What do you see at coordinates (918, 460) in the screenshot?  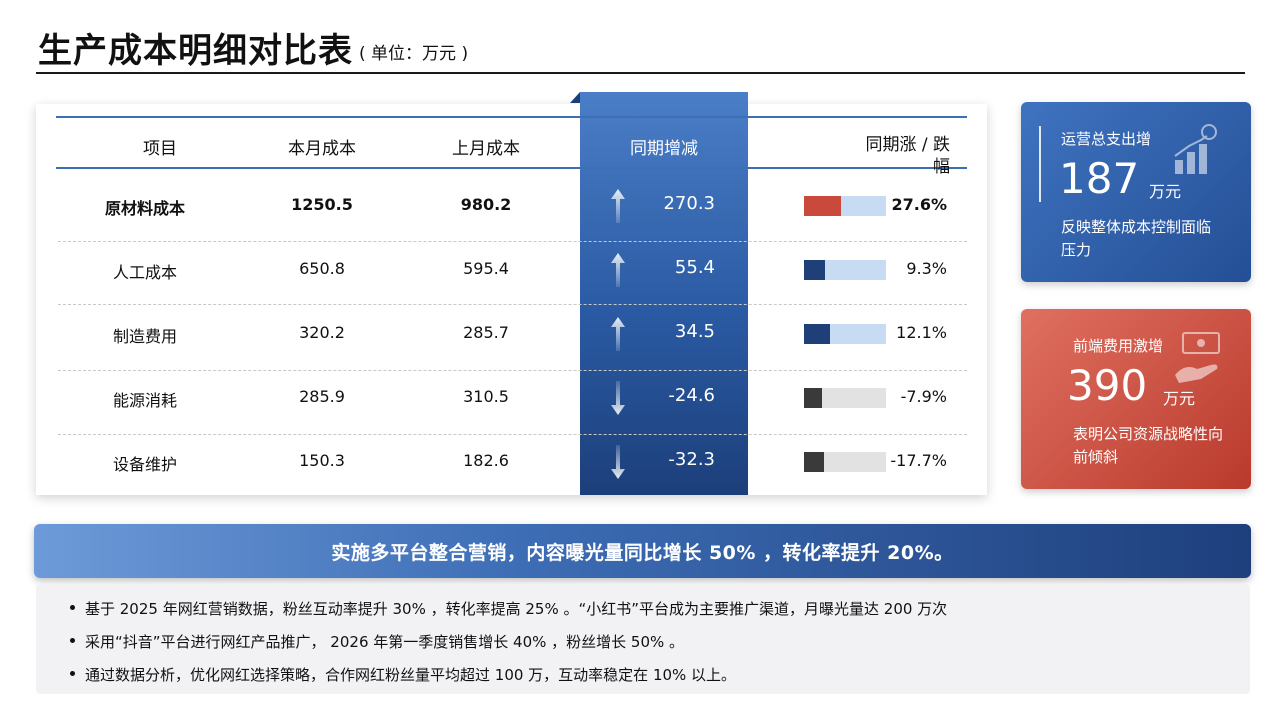 I see `table-cell-pct: -17.7%` at bounding box center [918, 460].